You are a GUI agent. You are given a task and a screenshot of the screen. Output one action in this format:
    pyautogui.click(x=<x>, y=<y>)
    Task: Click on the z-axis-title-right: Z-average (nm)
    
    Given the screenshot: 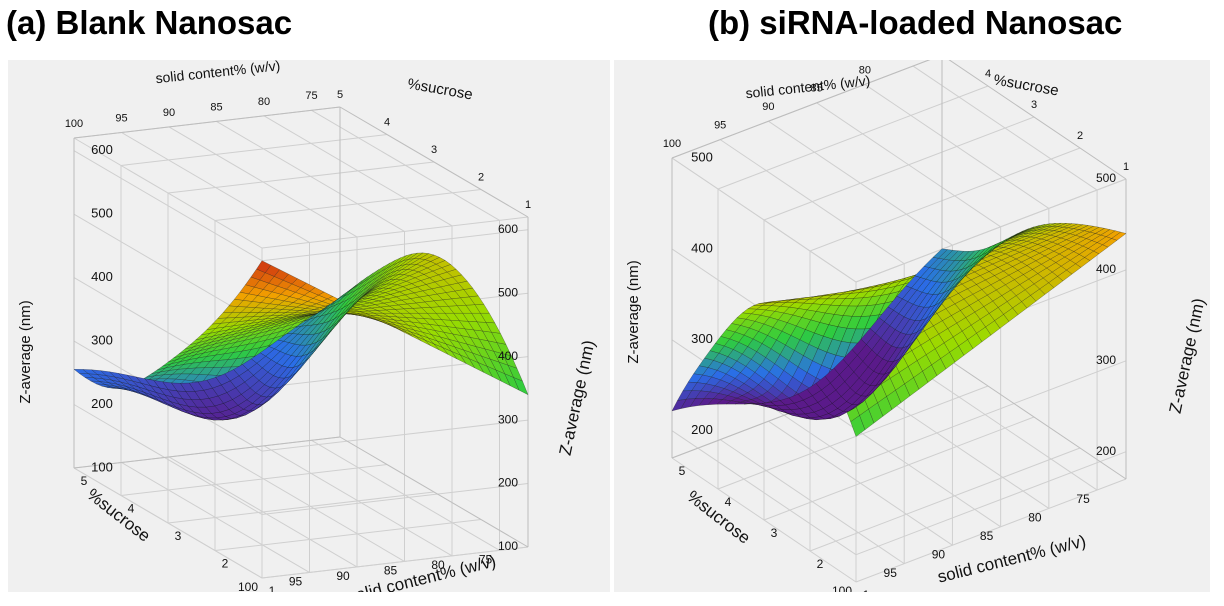 What is the action you would take?
    pyautogui.click(x=577, y=398)
    